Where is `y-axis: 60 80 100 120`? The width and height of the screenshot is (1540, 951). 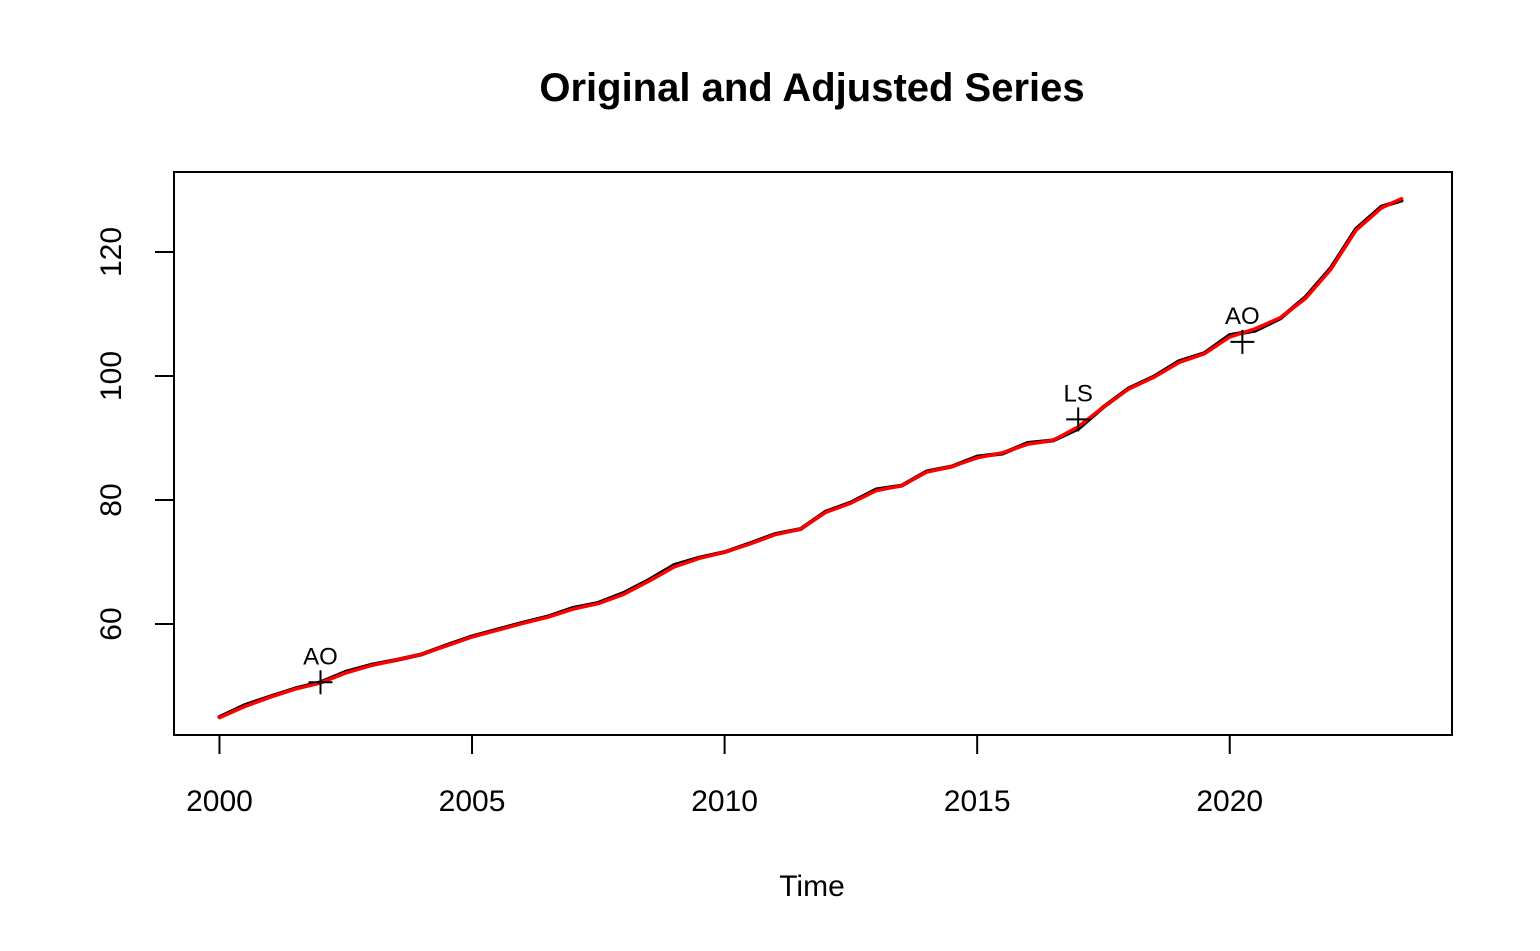 y-axis: 60 80 100 120 is located at coordinates (135, 434).